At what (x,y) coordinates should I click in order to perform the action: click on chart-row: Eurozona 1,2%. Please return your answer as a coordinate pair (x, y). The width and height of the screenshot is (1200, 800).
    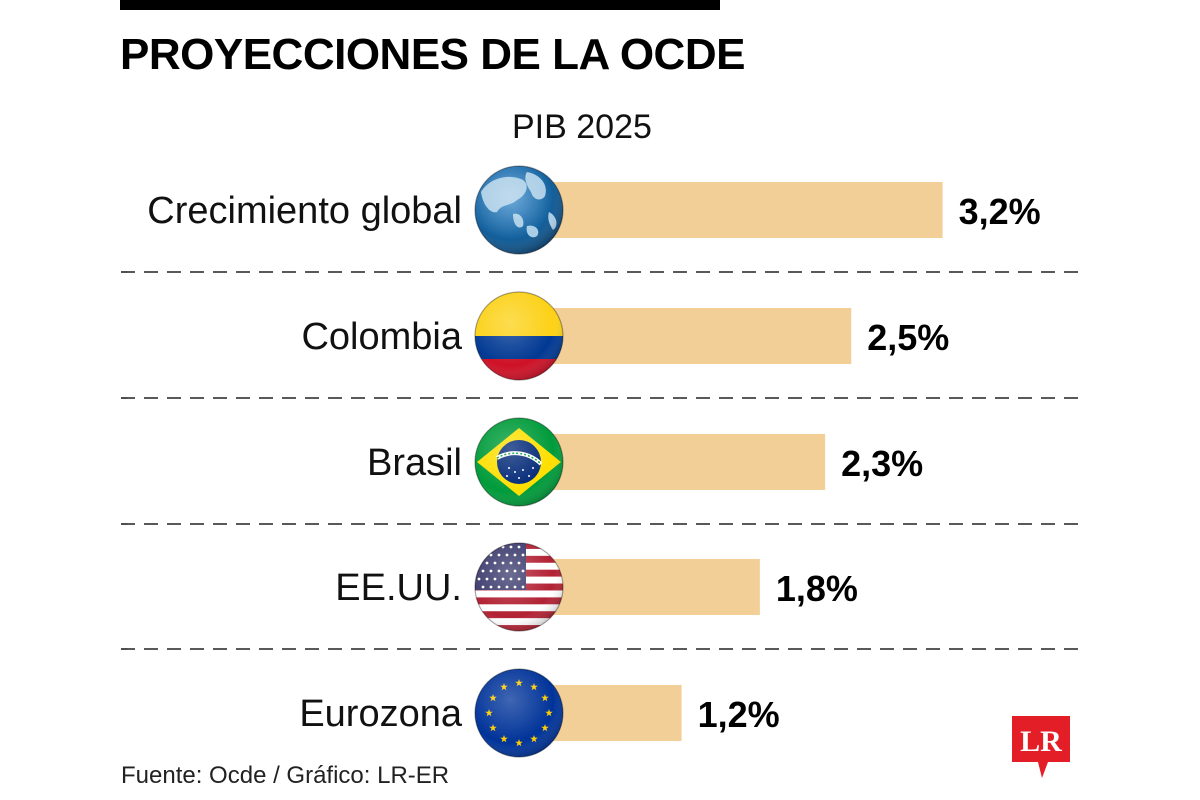
    Looking at the image, I should click on (539, 713).